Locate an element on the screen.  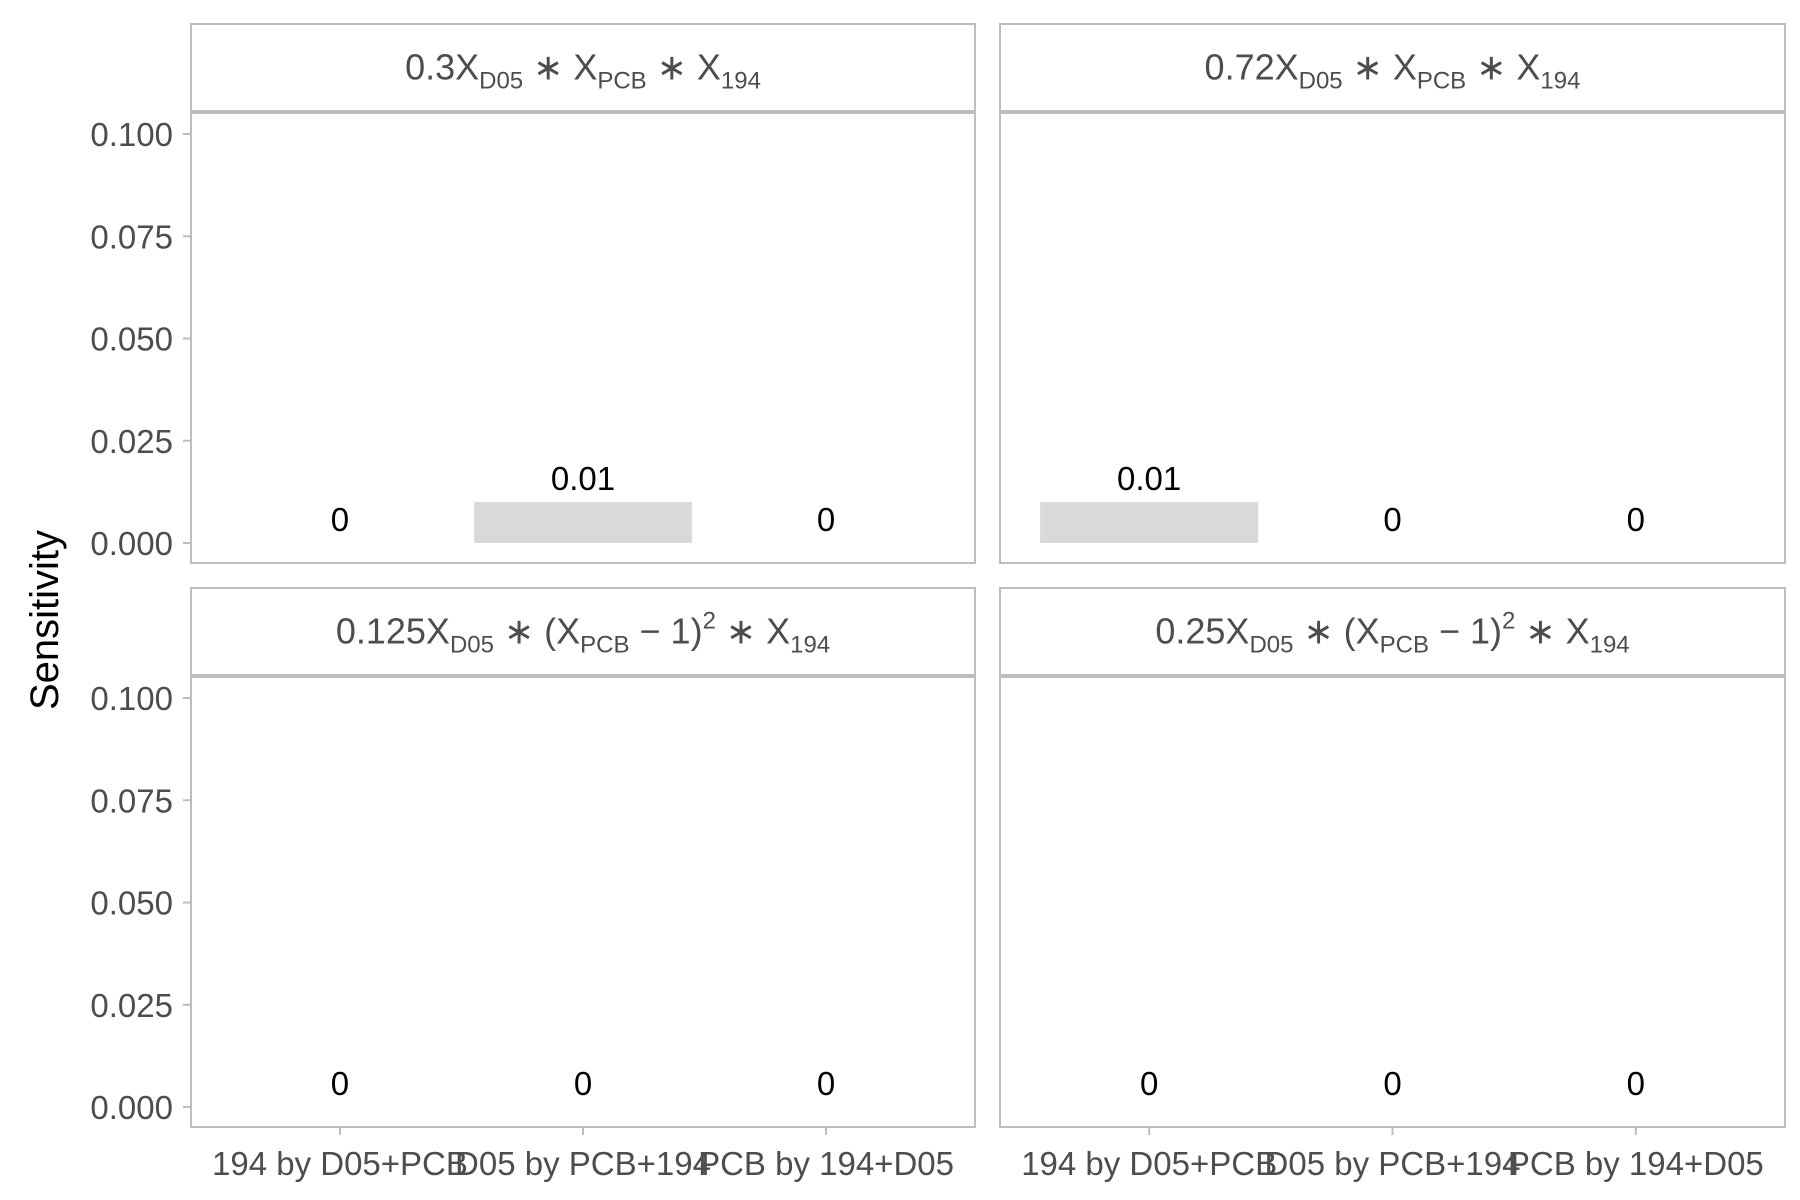
panel-title: 0.72XD05 ∗ XPCB ∗ X194 is located at coordinates (1393, 71).